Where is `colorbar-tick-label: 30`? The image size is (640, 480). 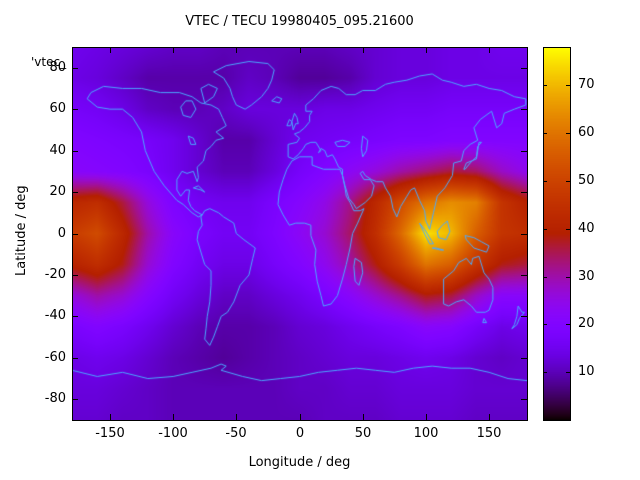 colorbar-tick-label: 30 is located at coordinates (586, 276).